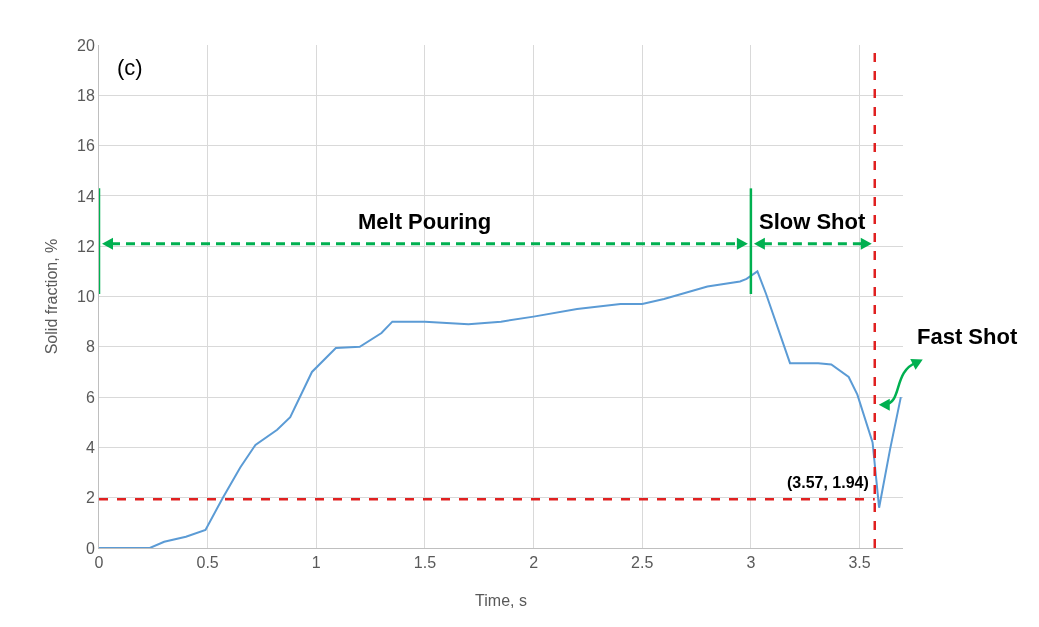 This screenshot has width=1039, height=627. What do you see at coordinates (642, 563) in the screenshot?
I see `x-tick-label: 2.5` at bounding box center [642, 563].